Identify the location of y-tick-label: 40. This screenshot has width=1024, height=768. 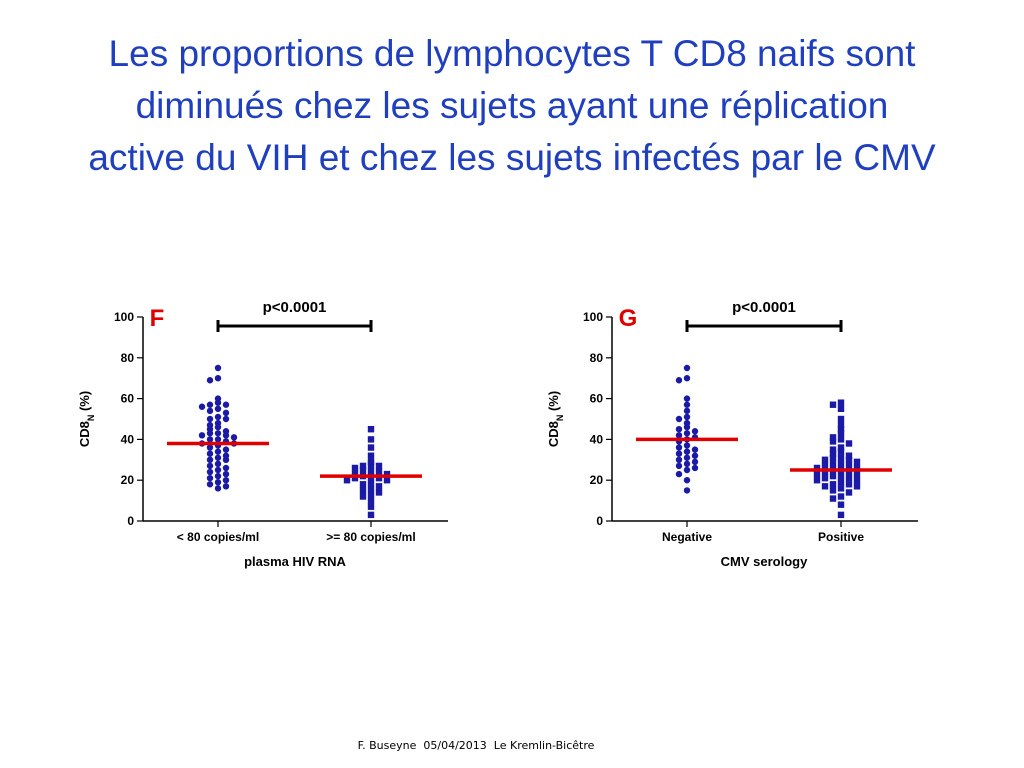
(128, 439).